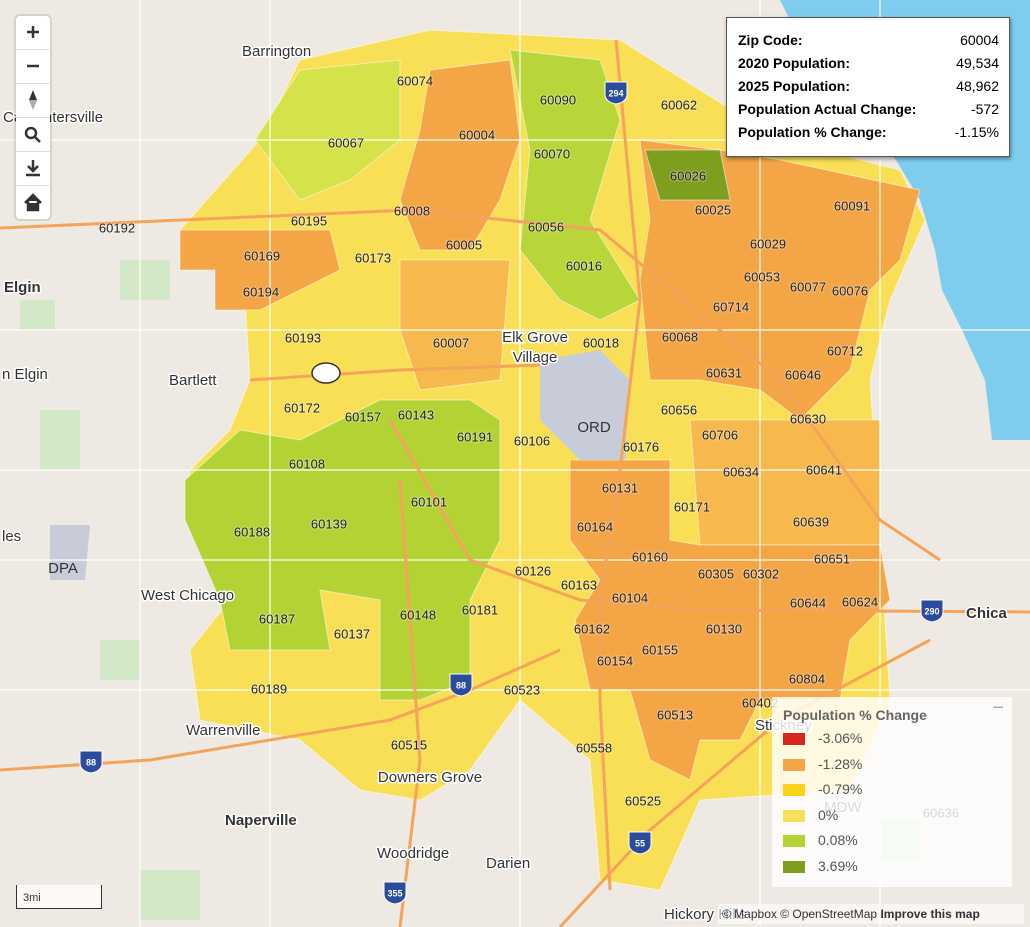  What do you see at coordinates (535, 357) in the screenshot?
I see `place-label: Village` at bounding box center [535, 357].